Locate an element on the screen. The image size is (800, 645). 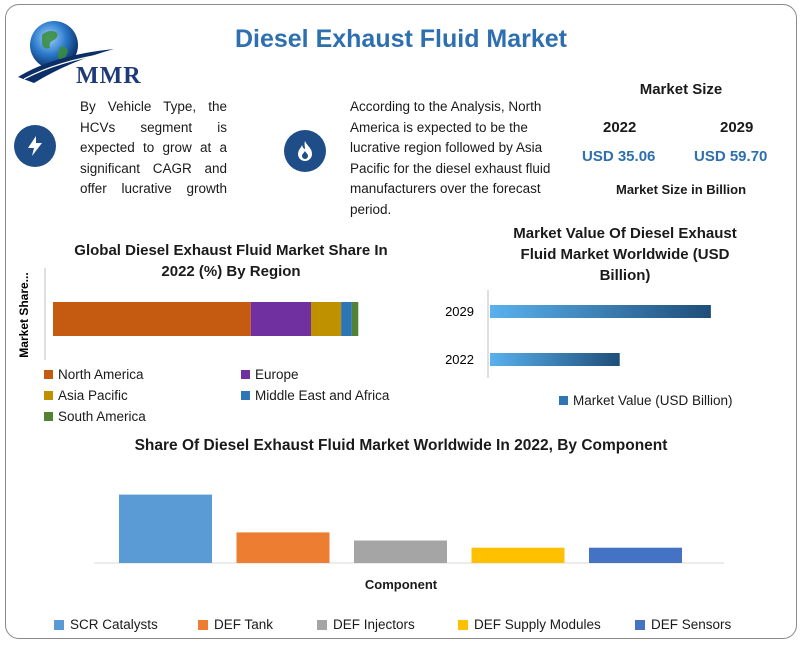
legend-label: South America is located at coordinates (102, 416).